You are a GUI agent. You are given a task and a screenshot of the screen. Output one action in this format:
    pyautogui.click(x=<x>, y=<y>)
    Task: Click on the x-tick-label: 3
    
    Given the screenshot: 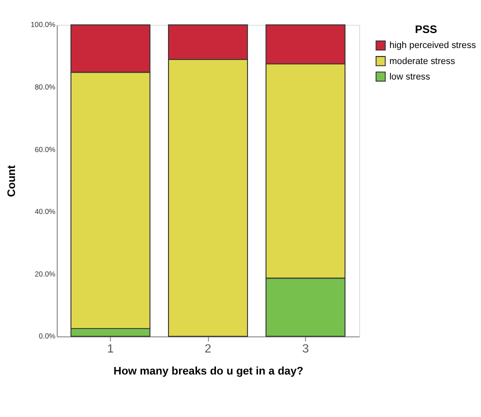 What is the action you would take?
    pyautogui.click(x=306, y=348)
    